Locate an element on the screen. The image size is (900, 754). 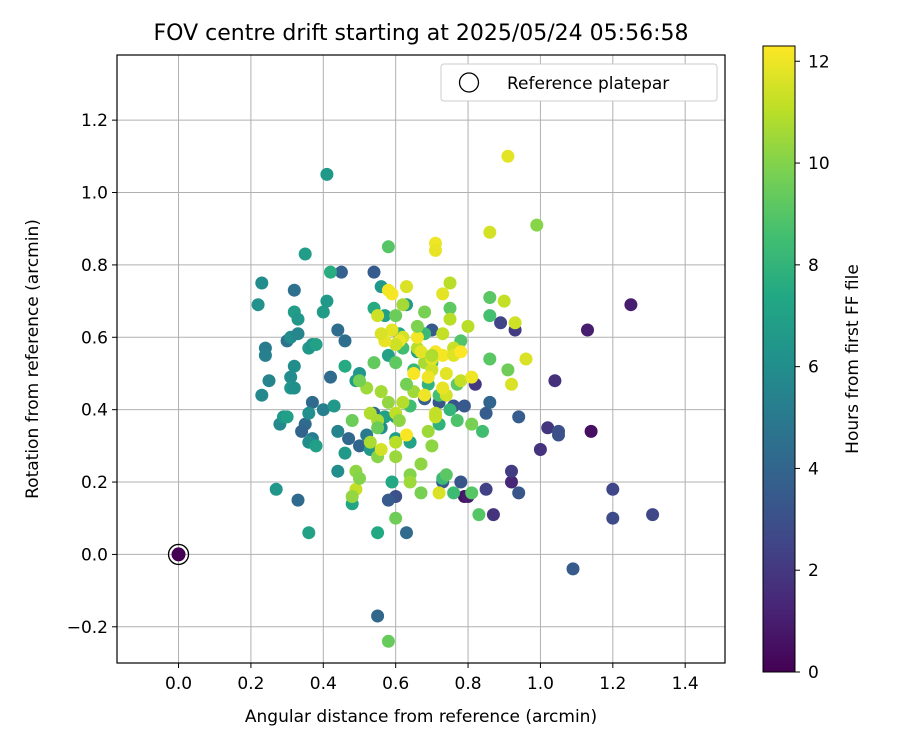
y-tick-label: 0.2 is located at coordinates (94, 483).